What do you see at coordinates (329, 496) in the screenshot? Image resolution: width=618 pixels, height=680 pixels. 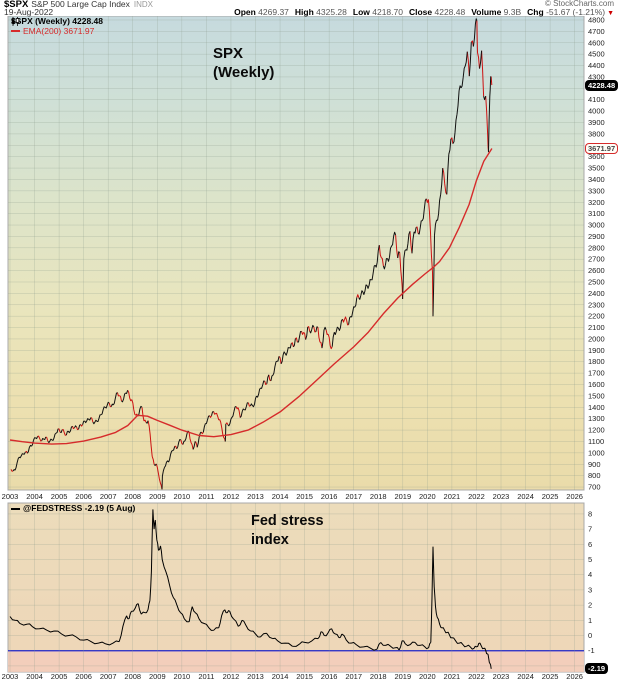 I see `svg-text: 2016` at bounding box center [329, 496].